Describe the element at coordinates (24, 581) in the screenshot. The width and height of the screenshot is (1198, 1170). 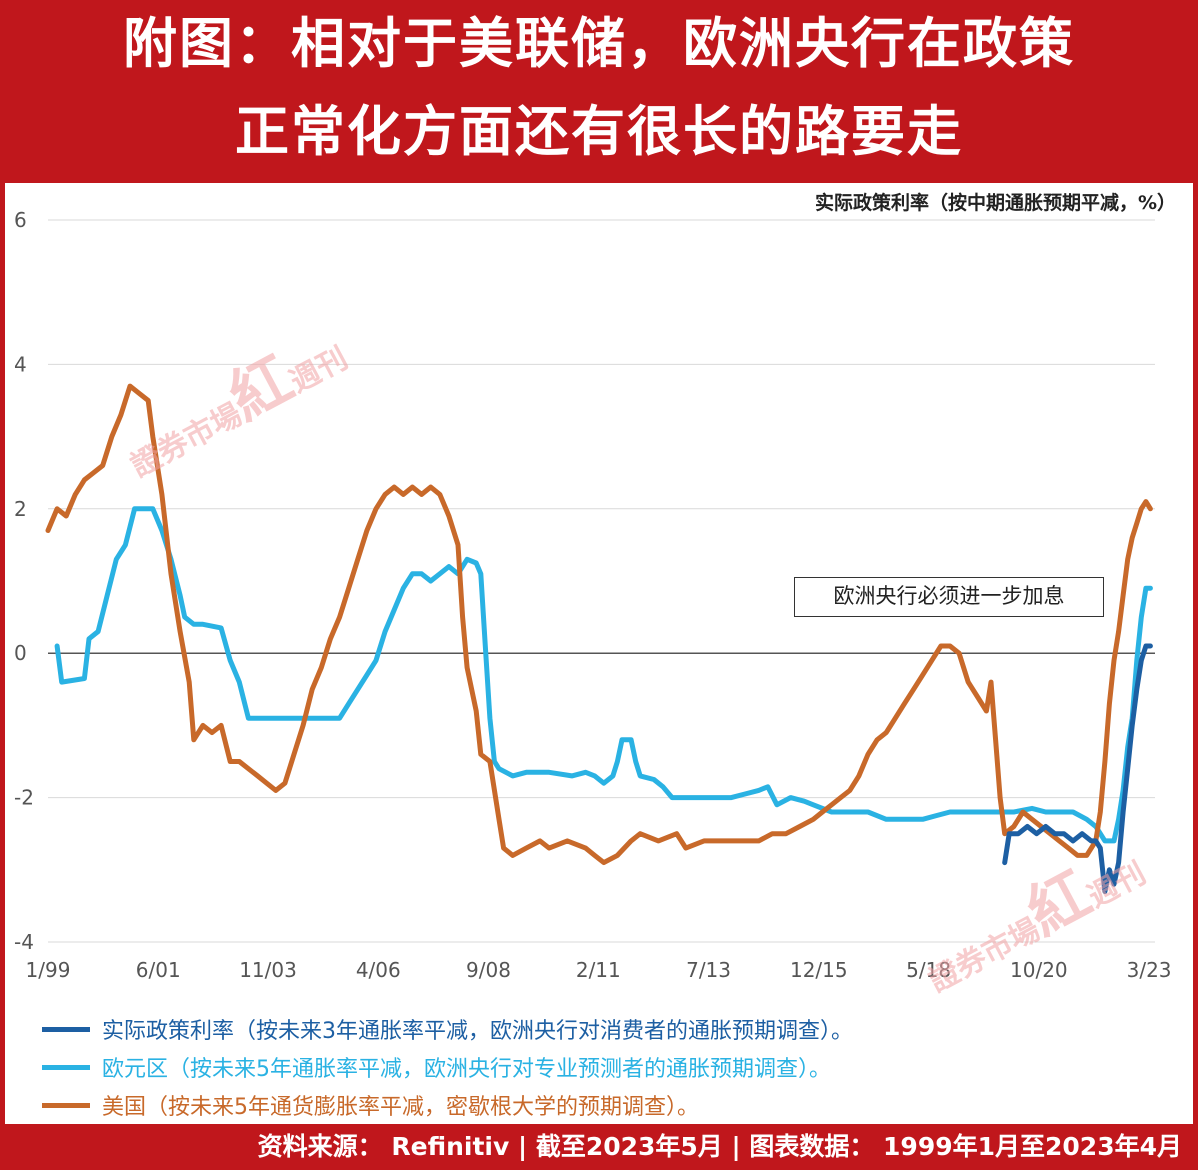
I see `y-tick-labels: 6 4 2 0 -2 -4` at that location.